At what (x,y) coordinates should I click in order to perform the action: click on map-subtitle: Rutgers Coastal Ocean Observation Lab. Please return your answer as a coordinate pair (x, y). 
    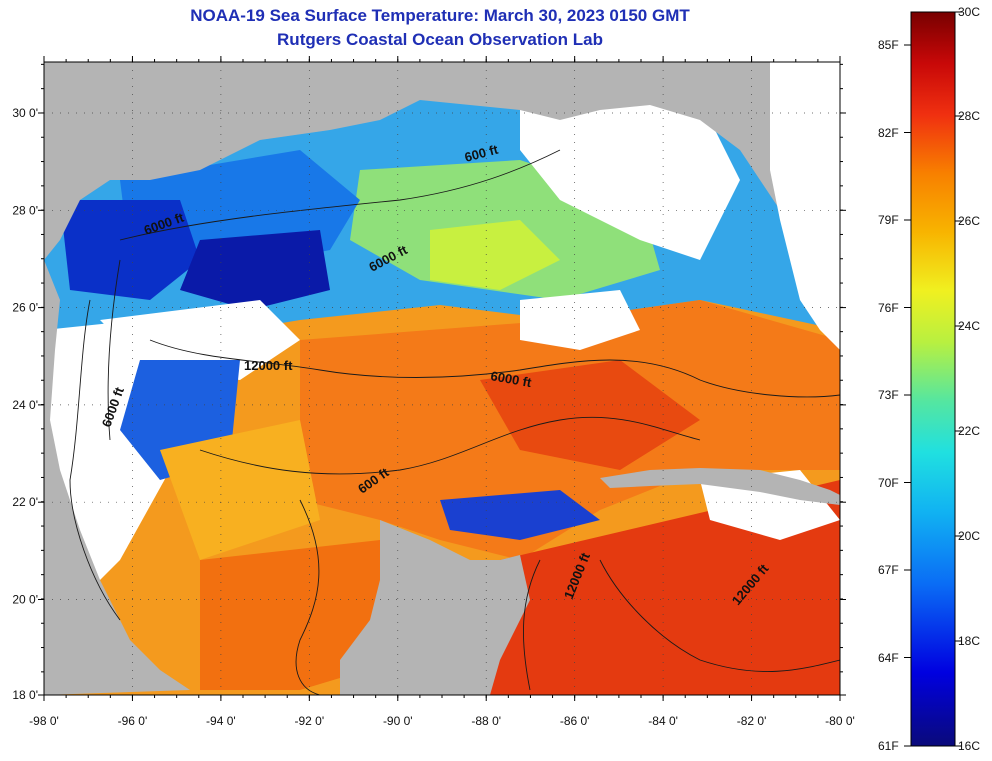
    Looking at the image, I should click on (440, 39).